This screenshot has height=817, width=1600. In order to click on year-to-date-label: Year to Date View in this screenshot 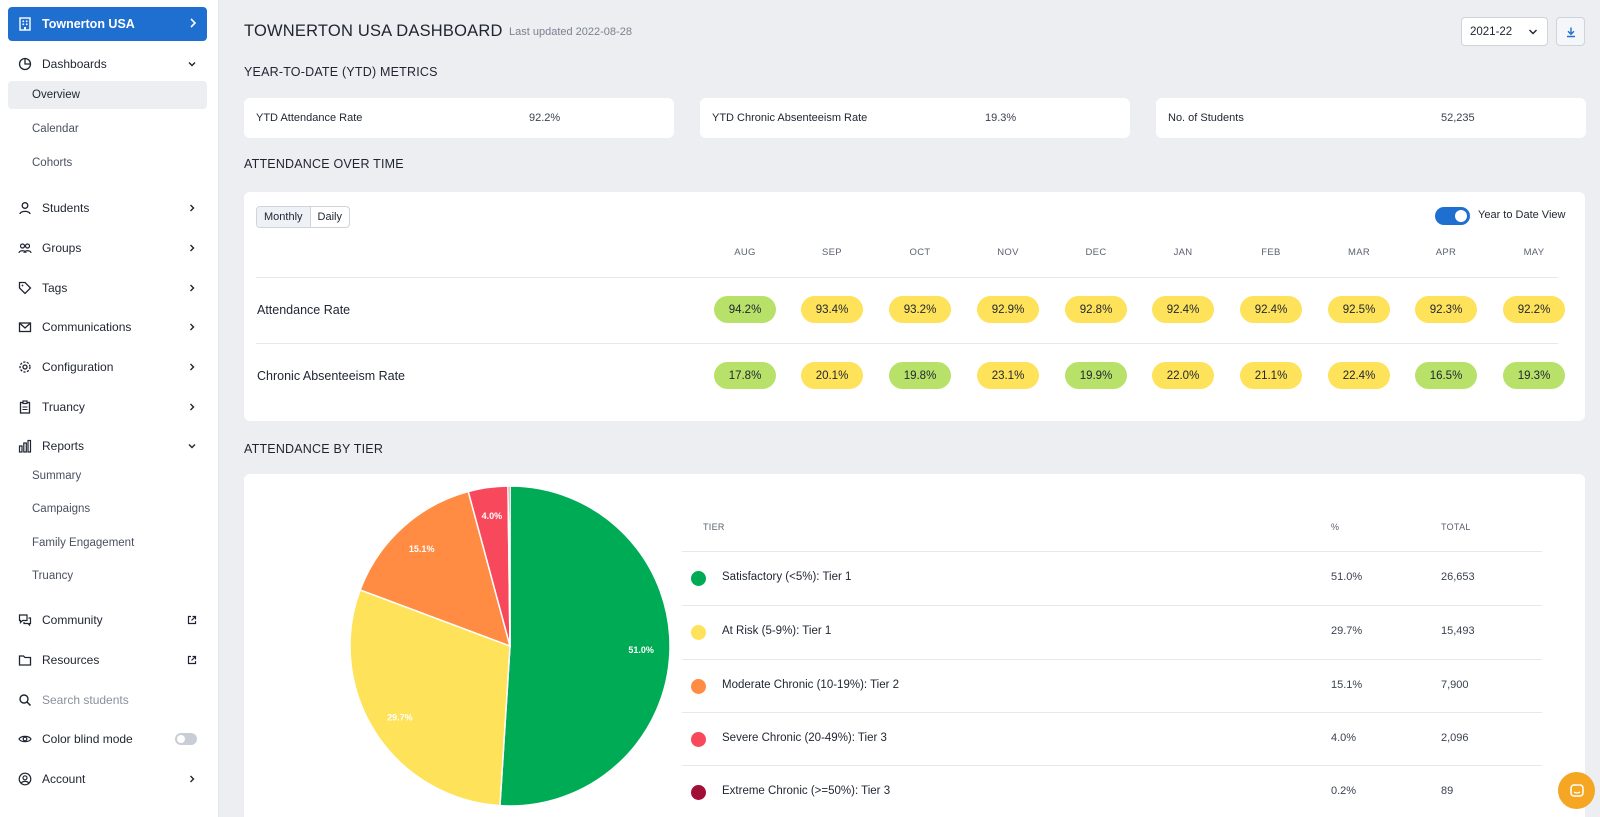, I will do `click(1522, 215)`.